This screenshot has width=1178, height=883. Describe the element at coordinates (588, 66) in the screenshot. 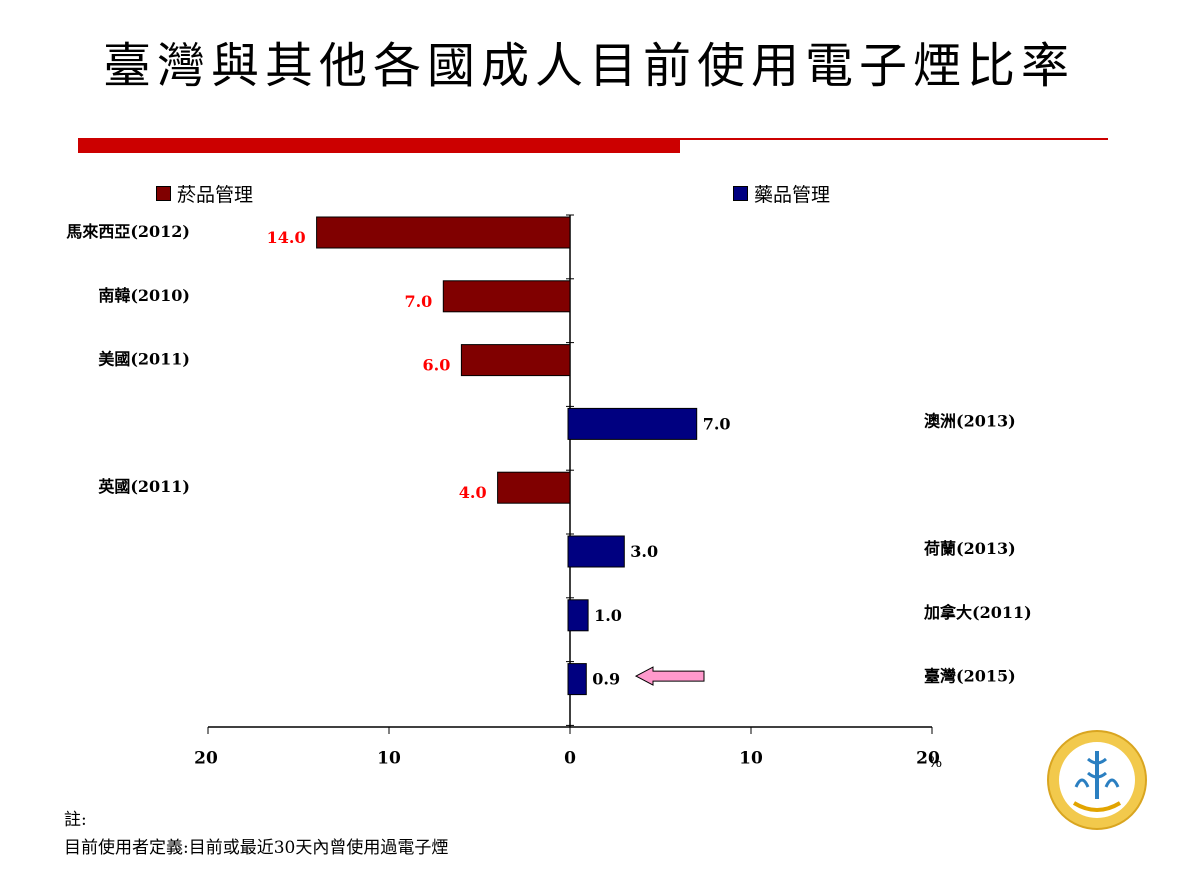

I see `page-title: 臺灣與其他各國成人目前使用電子煙比率` at that location.